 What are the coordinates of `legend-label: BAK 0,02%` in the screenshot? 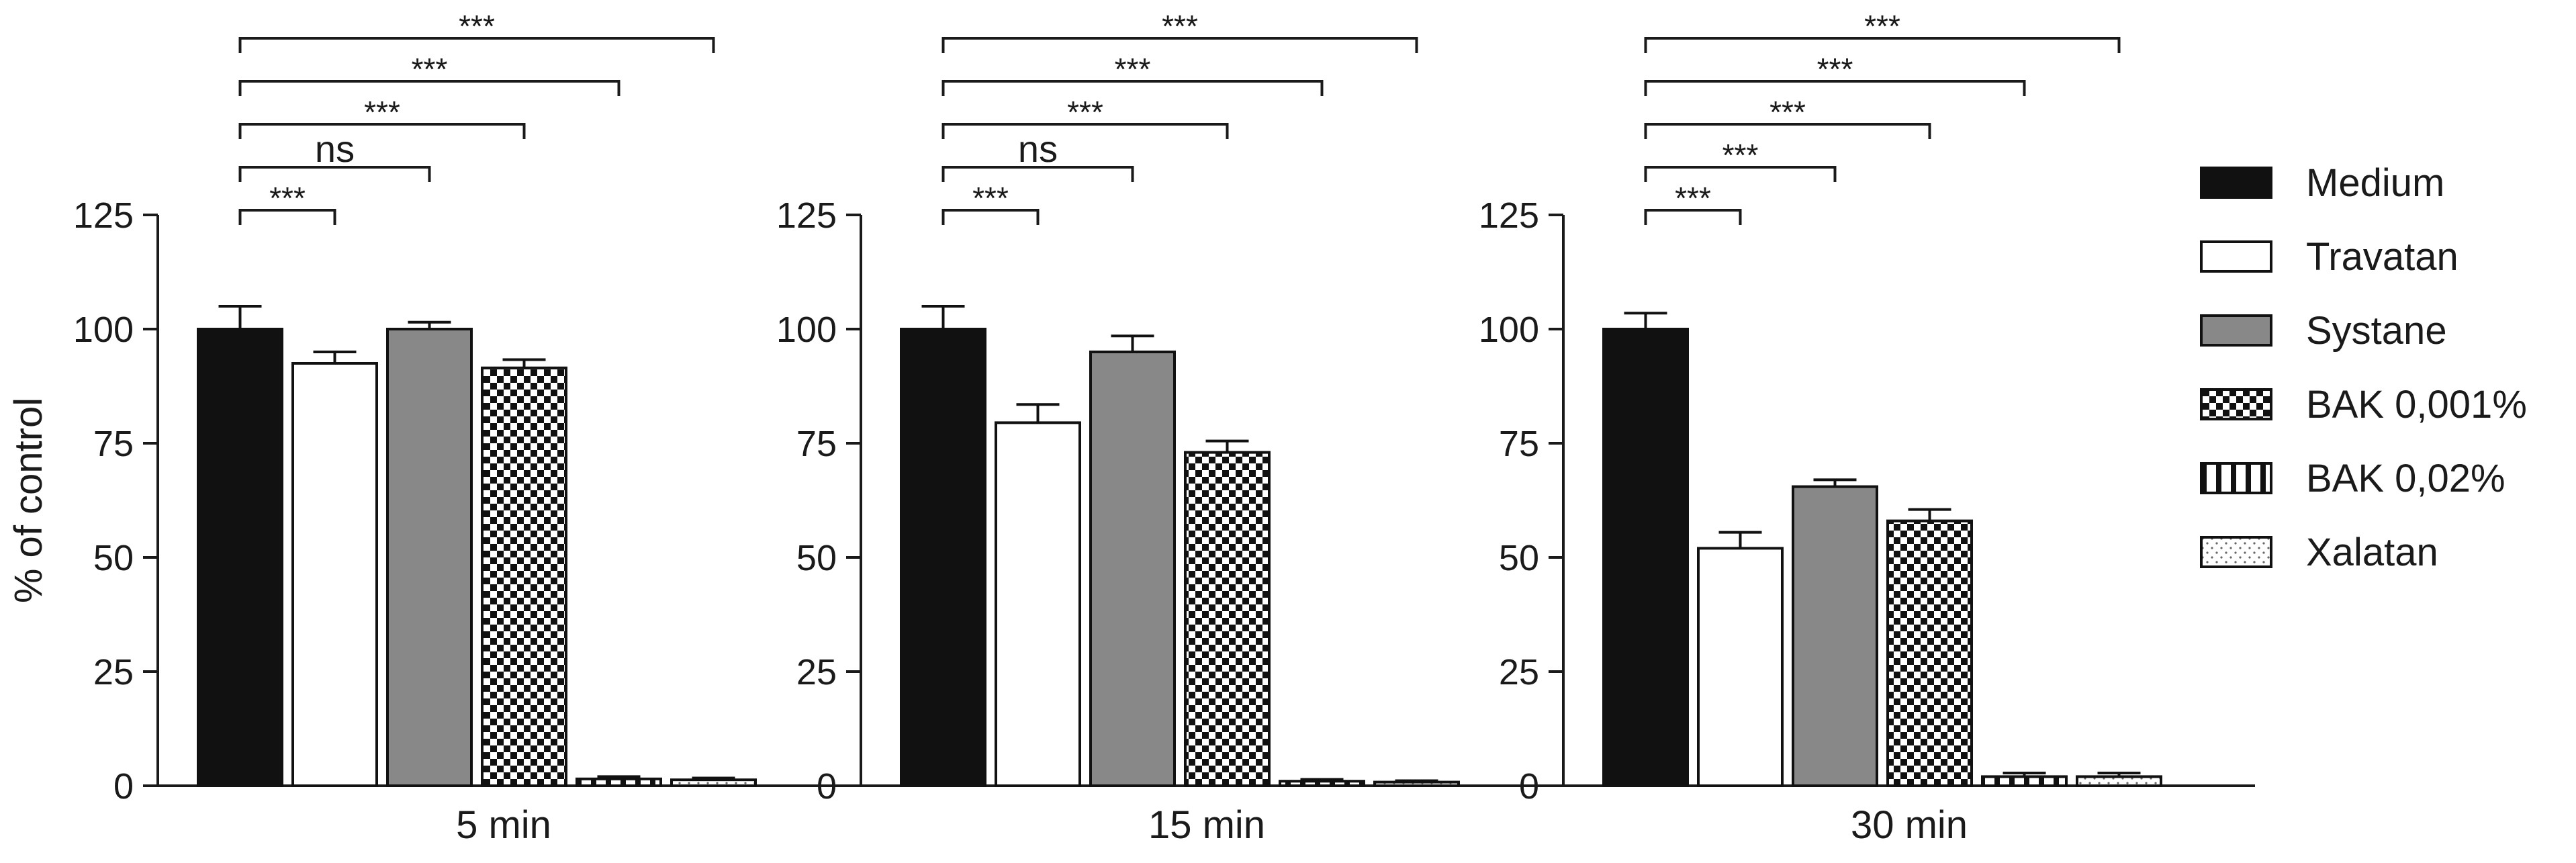 It's located at (2405, 478).